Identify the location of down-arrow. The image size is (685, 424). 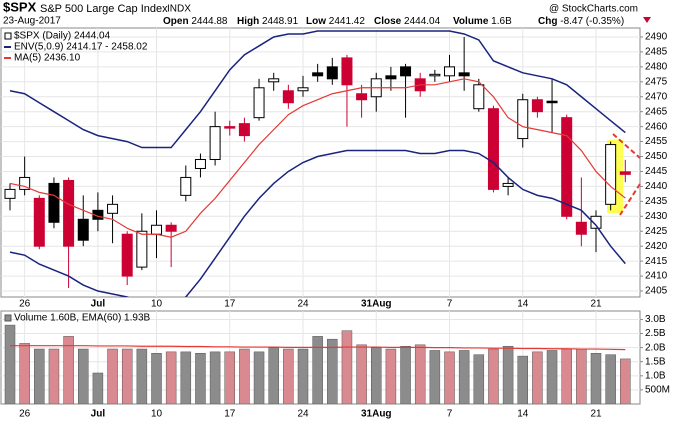
(647, 20).